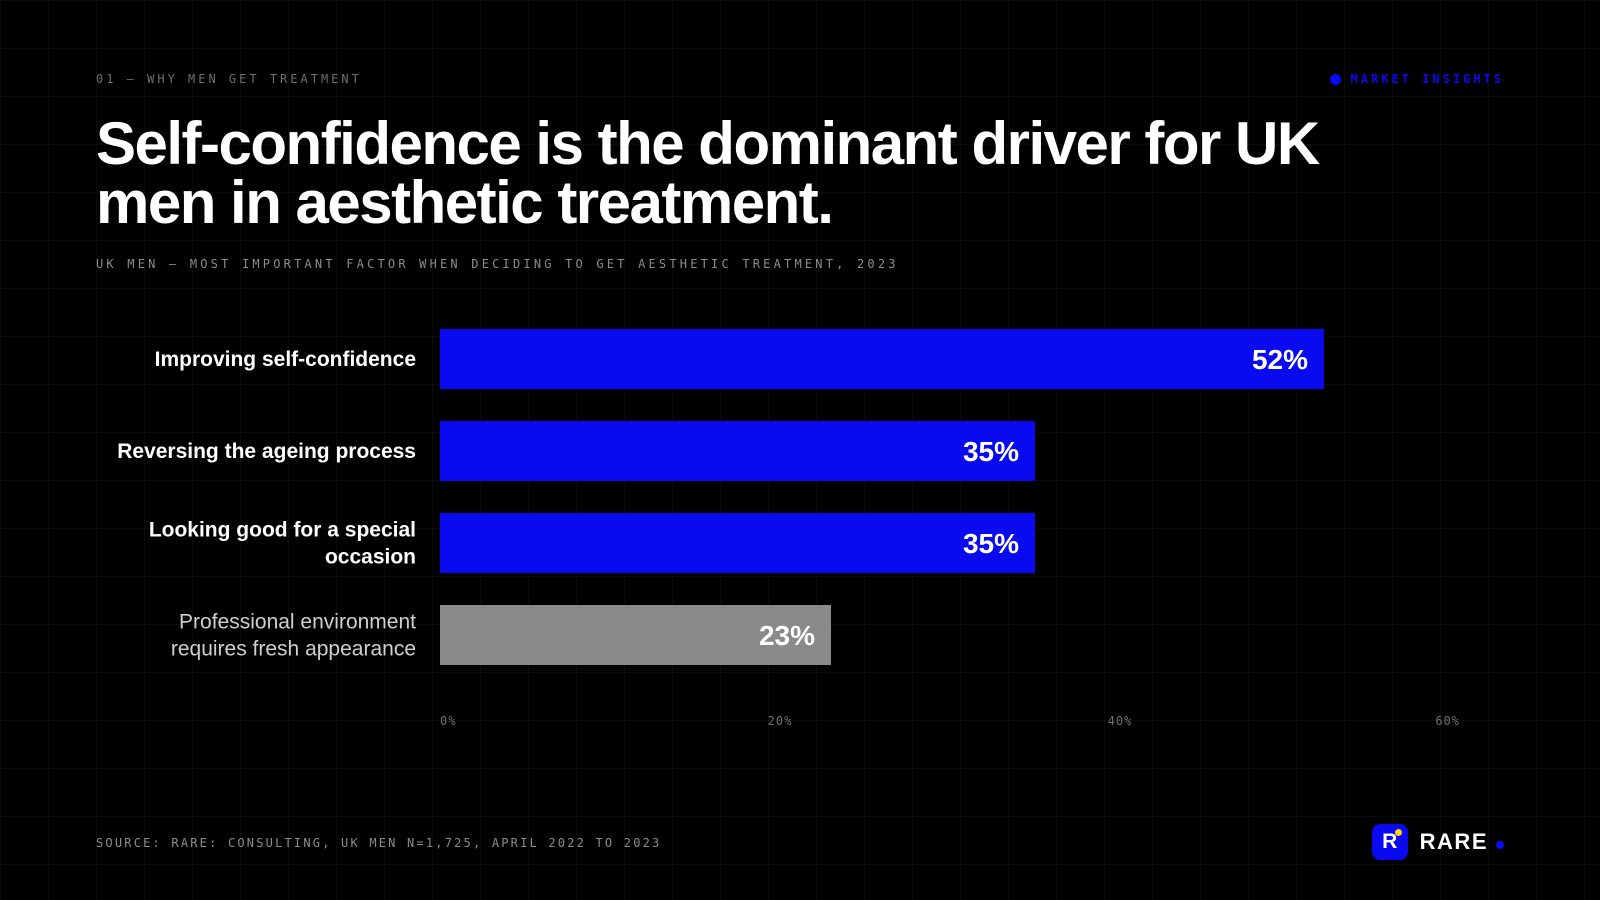 Image resolution: width=1600 pixels, height=900 pixels. Describe the element at coordinates (1280, 359) in the screenshot. I see `bar-value-label: 52%` at that location.